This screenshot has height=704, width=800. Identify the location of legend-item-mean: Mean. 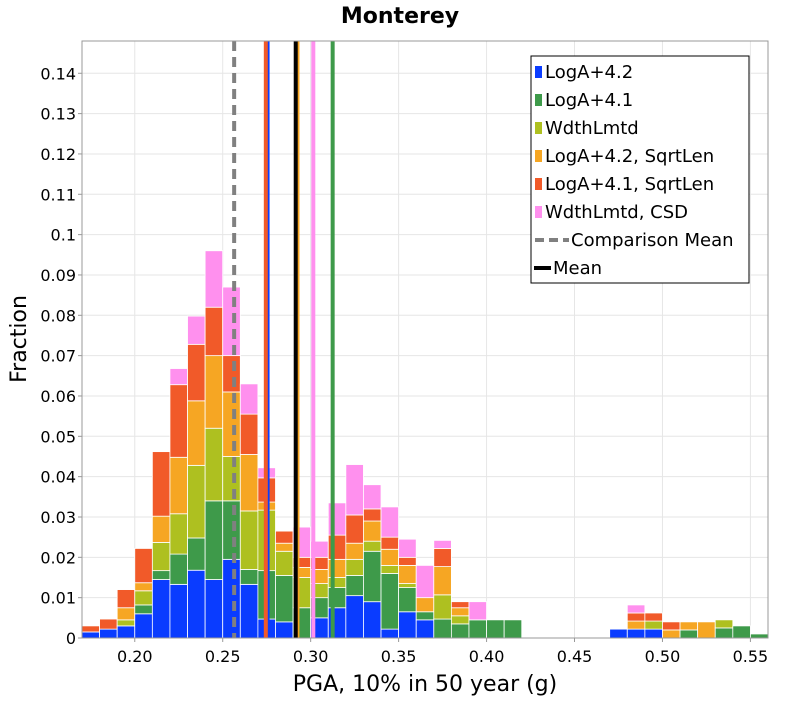
(568, 268).